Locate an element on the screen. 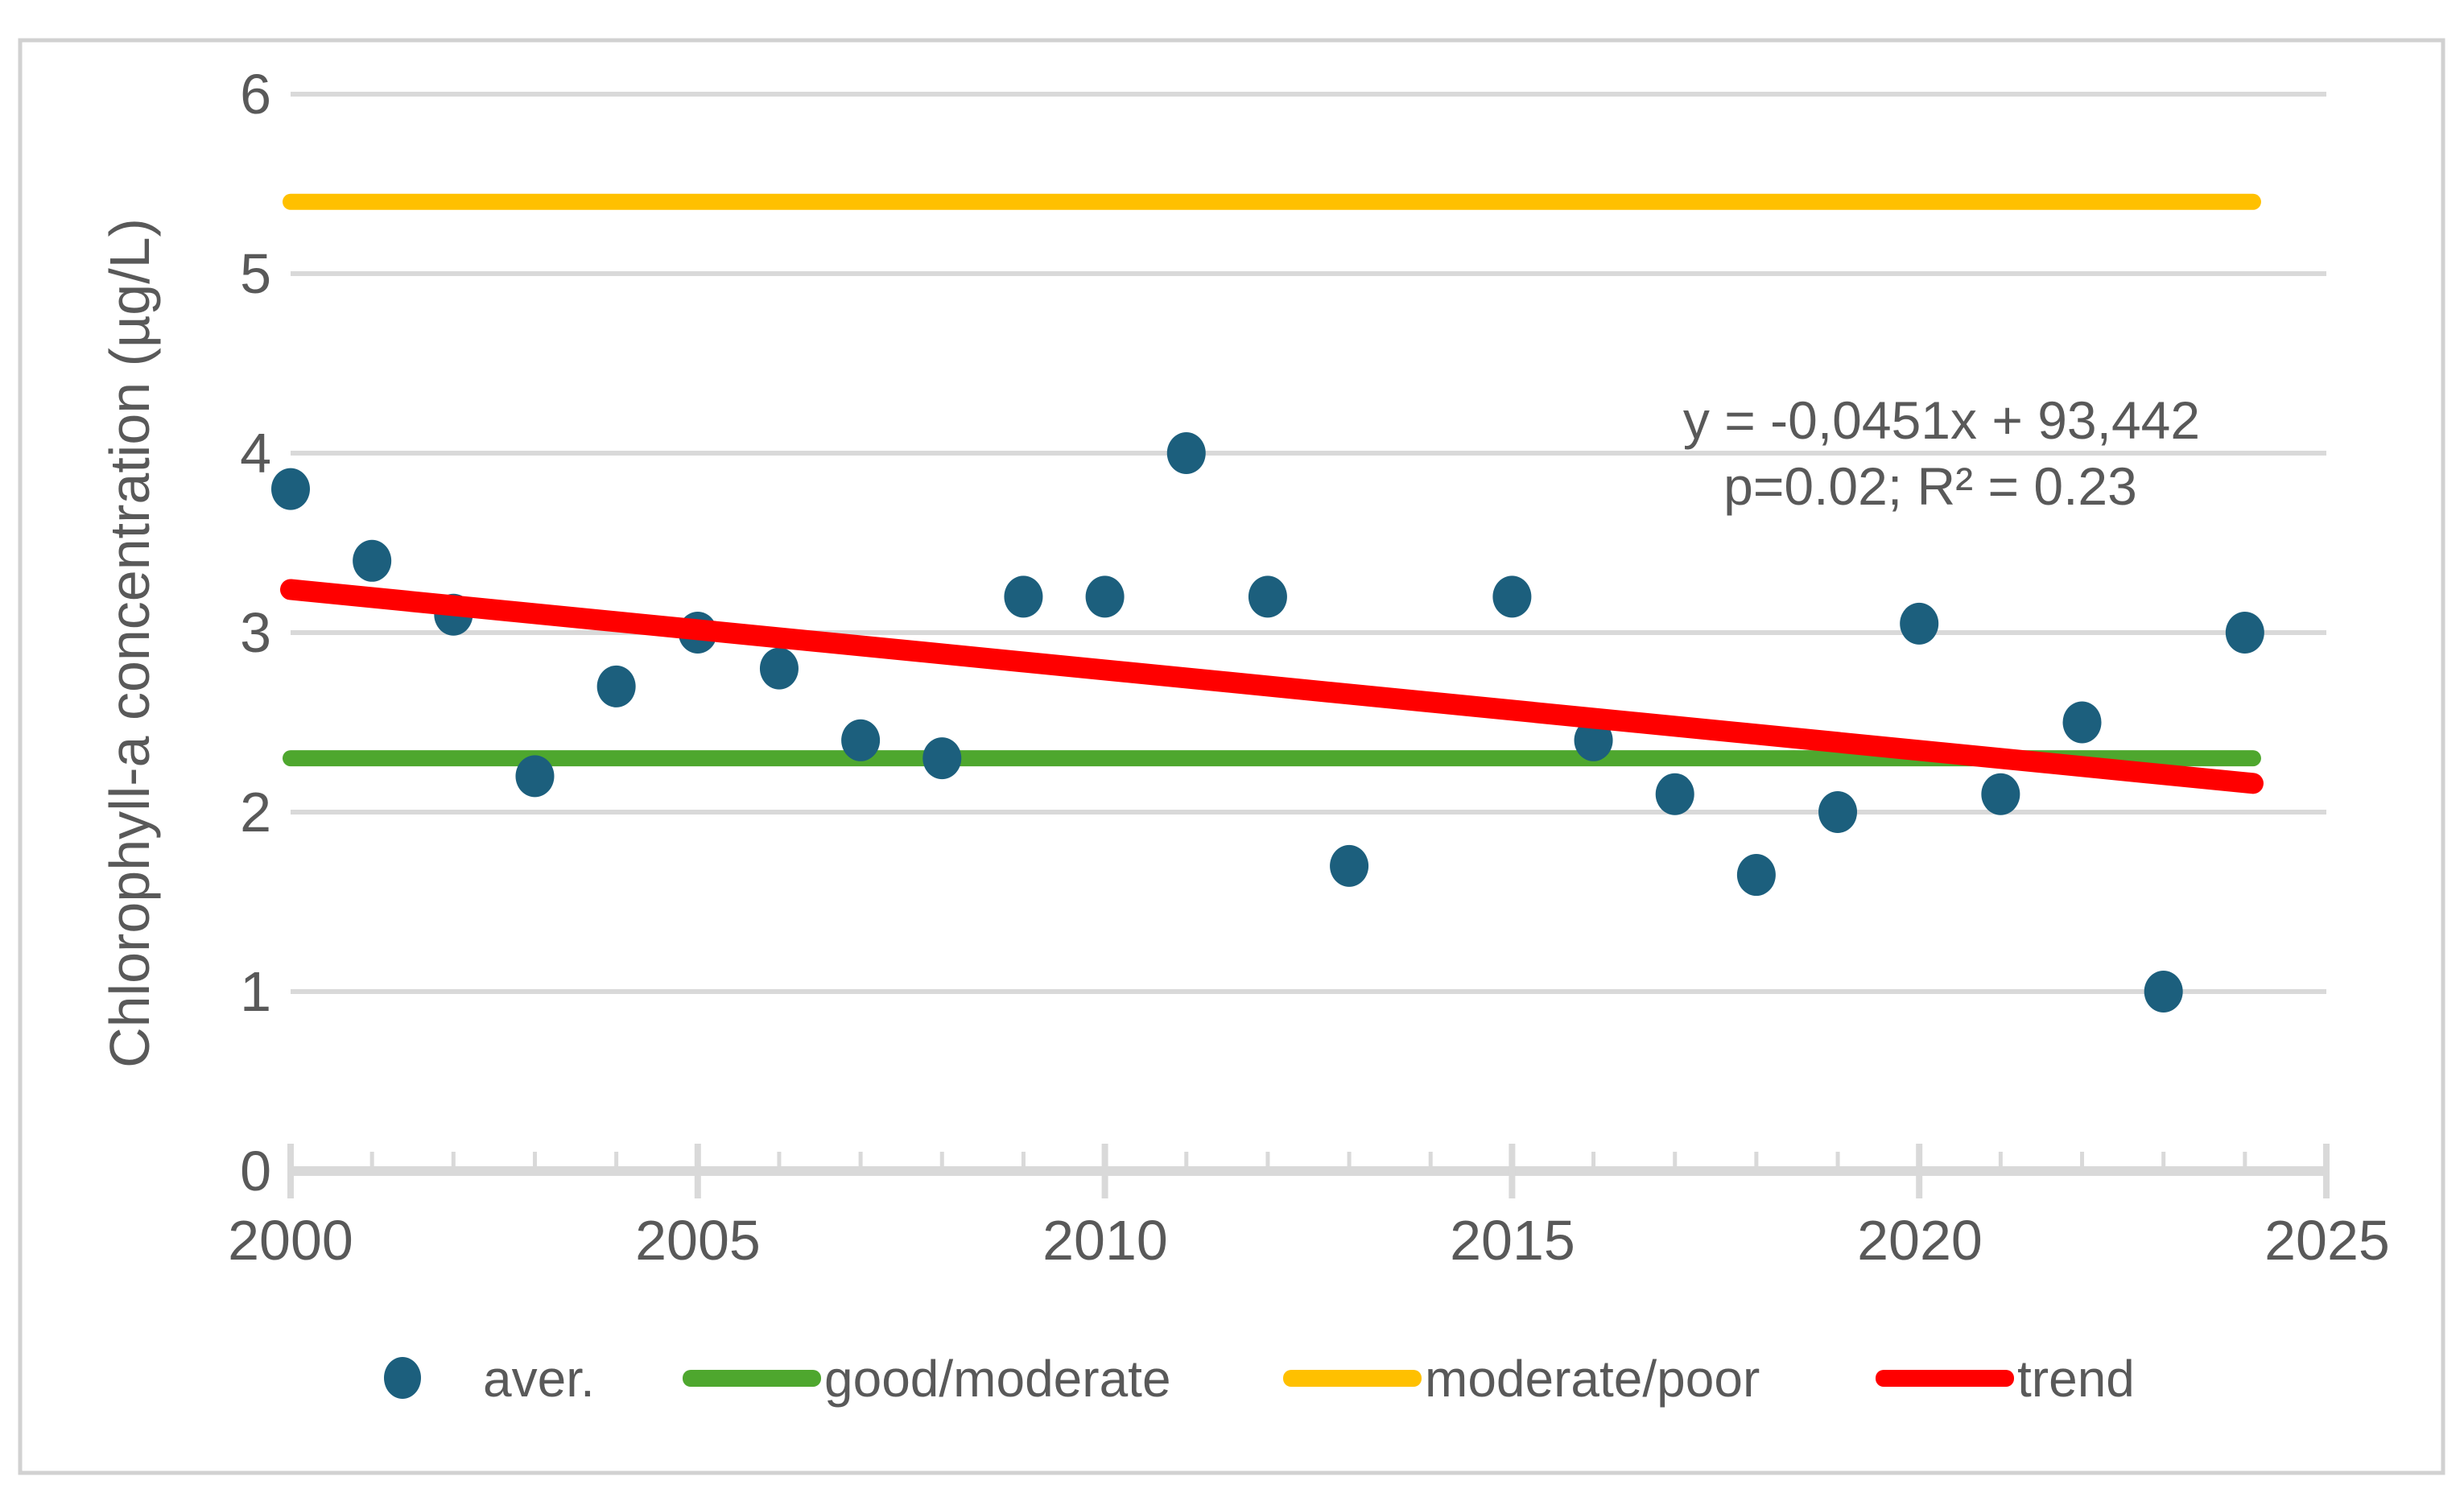  legend-swatch-trend is located at coordinates (1945, 1378).